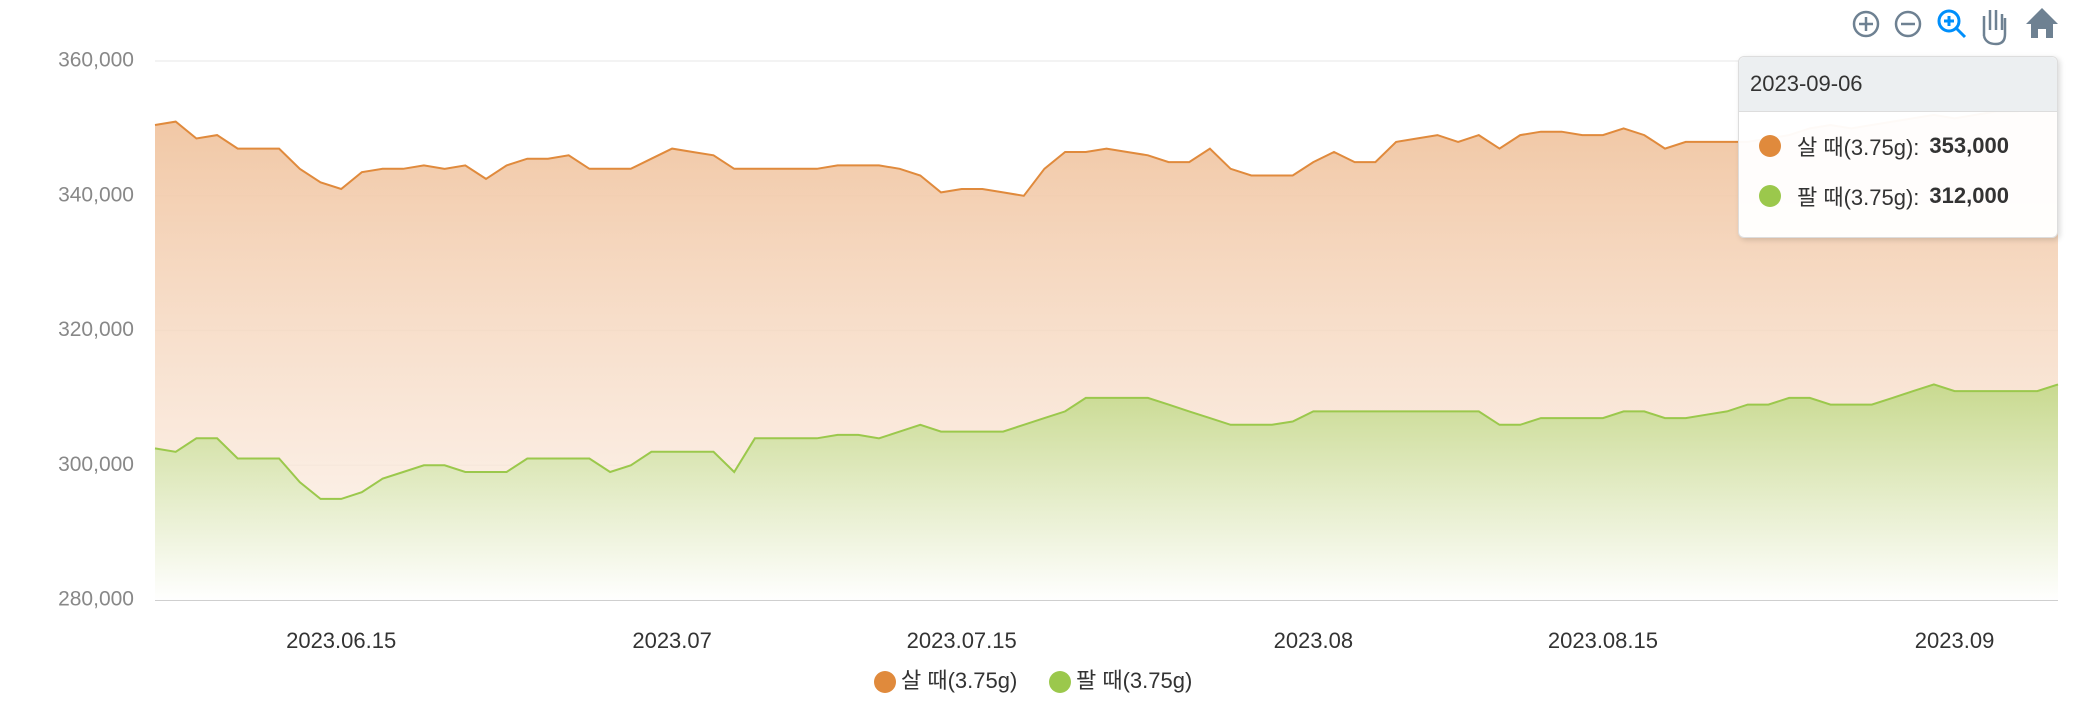  I want to click on reset-button, so click(2042, 23).